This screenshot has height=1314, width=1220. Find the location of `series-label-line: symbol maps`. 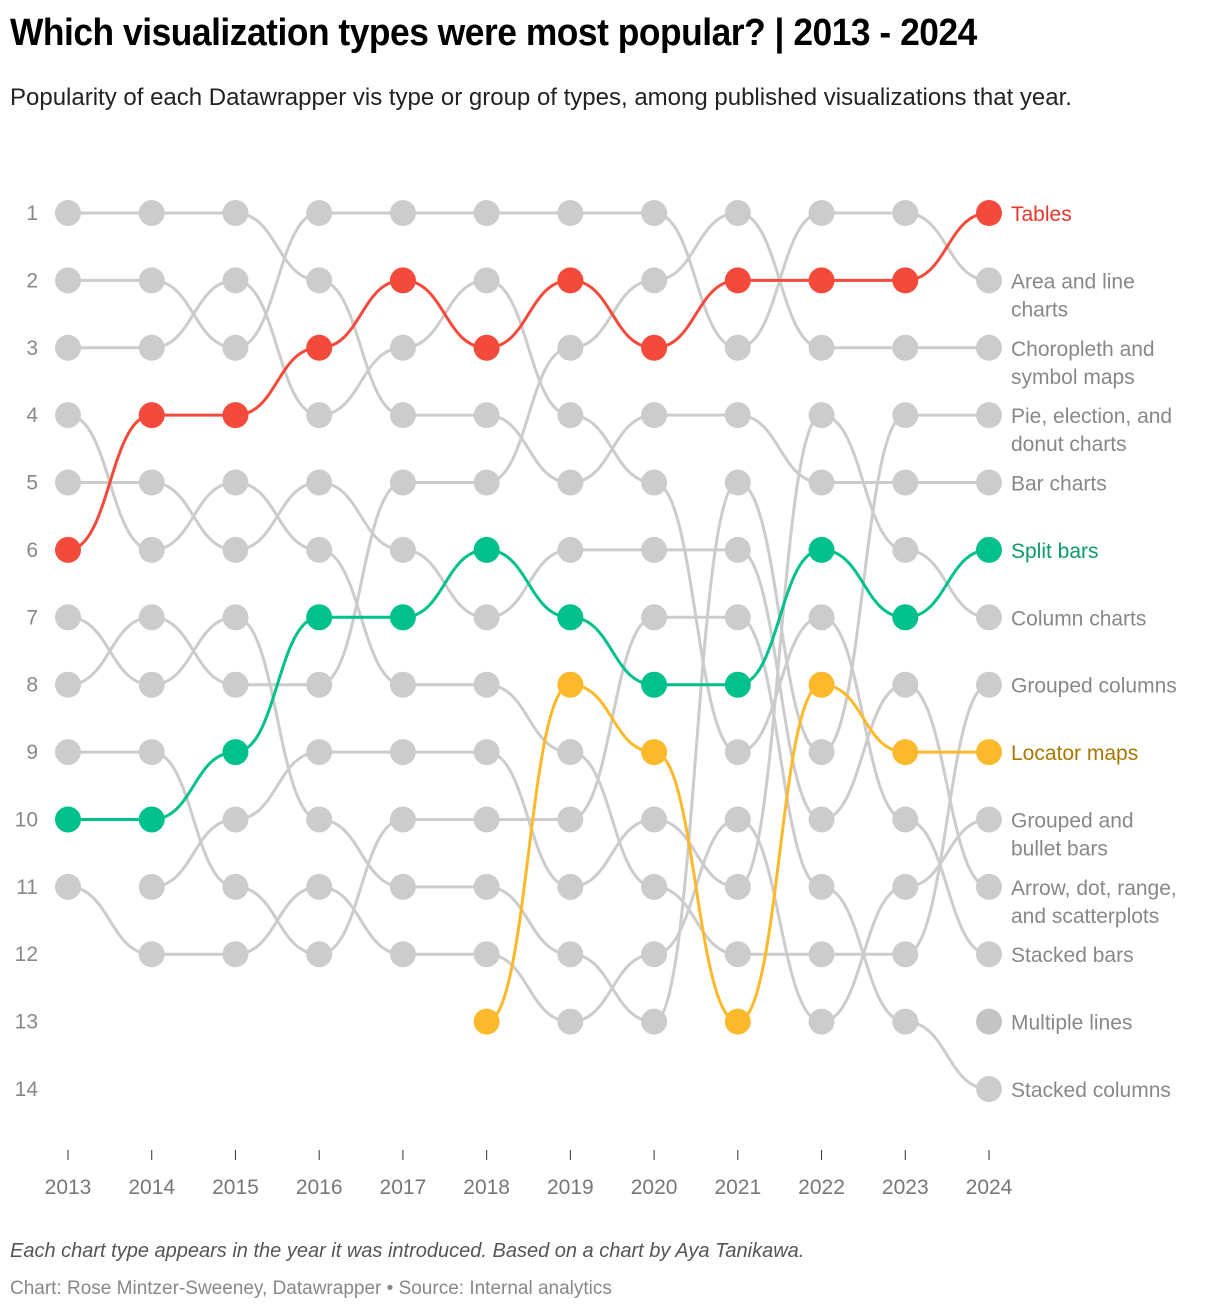

series-label-line: symbol maps is located at coordinates (1073, 377).